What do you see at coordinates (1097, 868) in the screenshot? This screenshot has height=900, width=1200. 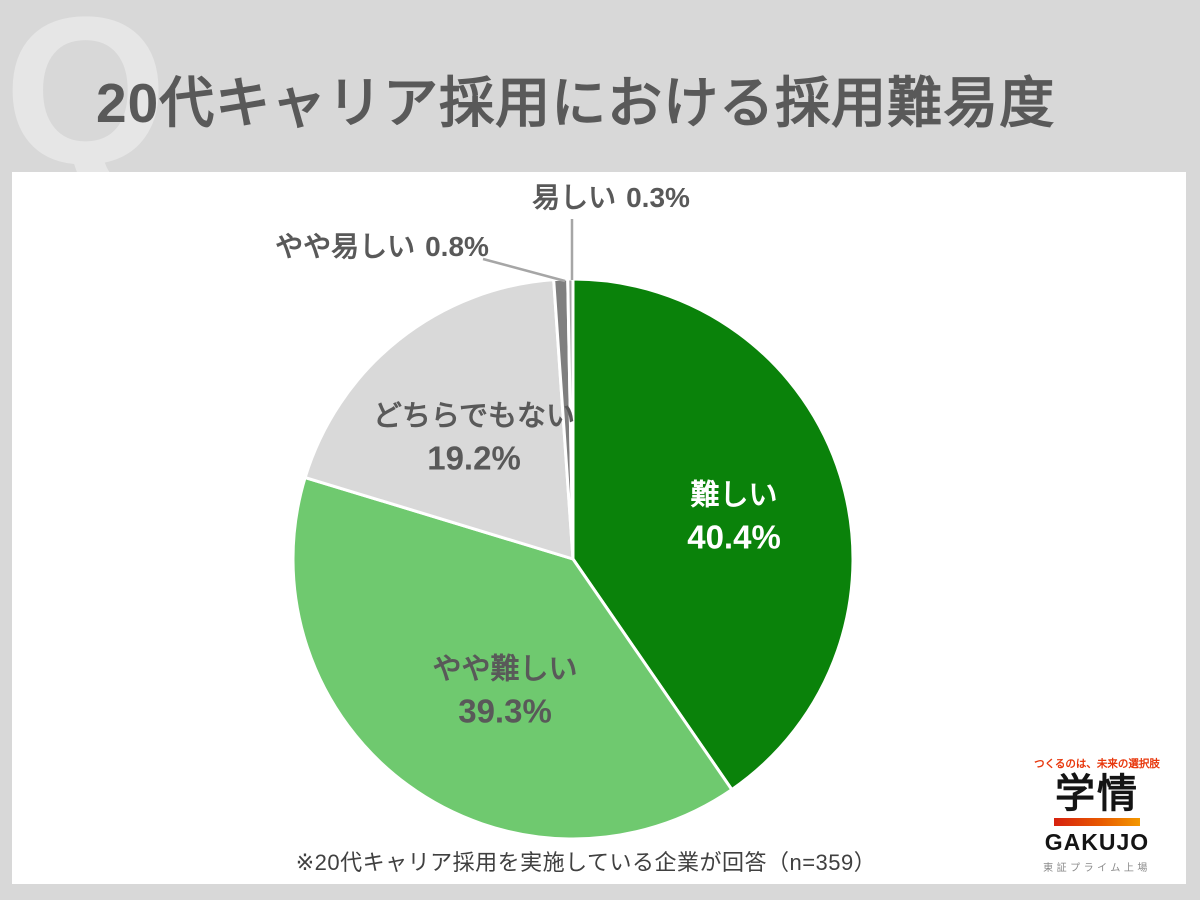 I see `logo-listing: 東証プライム上場` at bounding box center [1097, 868].